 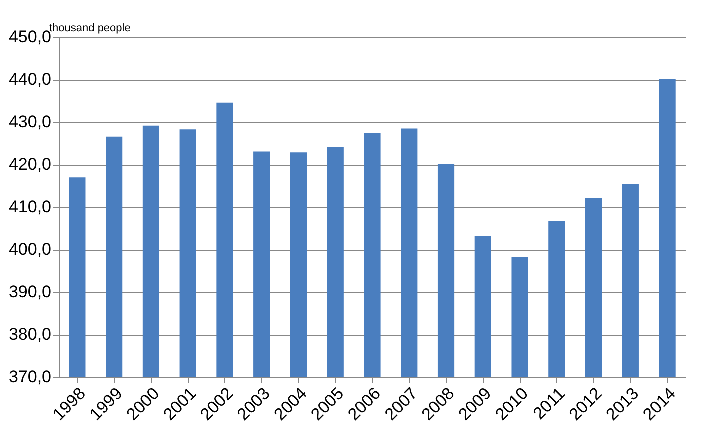 What do you see at coordinates (30, 249) in the screenshot?
I see `y-tick-label: 400,0` at bounding box center [30, 249].